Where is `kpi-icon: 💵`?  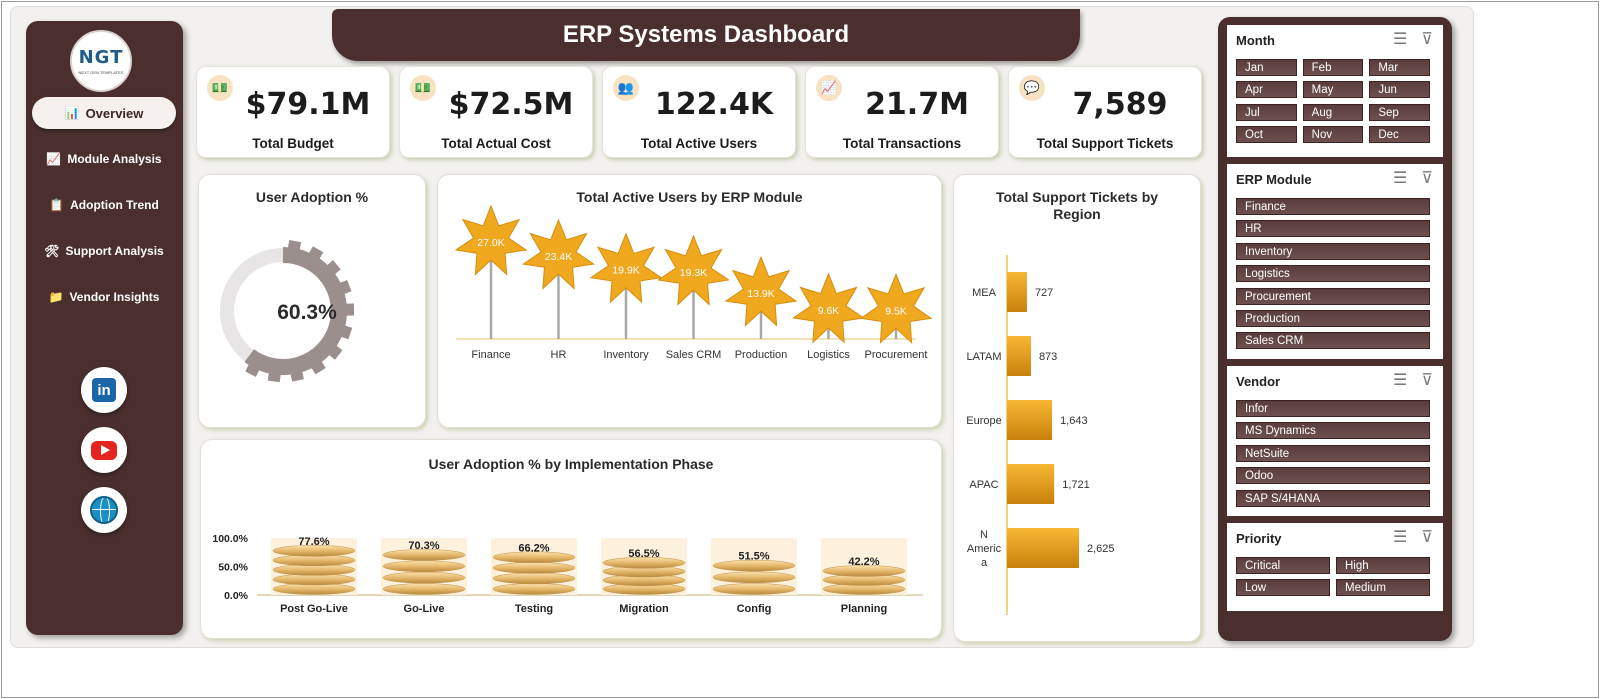 kpi-icon: 💵 is located at coordinates (220, 88).